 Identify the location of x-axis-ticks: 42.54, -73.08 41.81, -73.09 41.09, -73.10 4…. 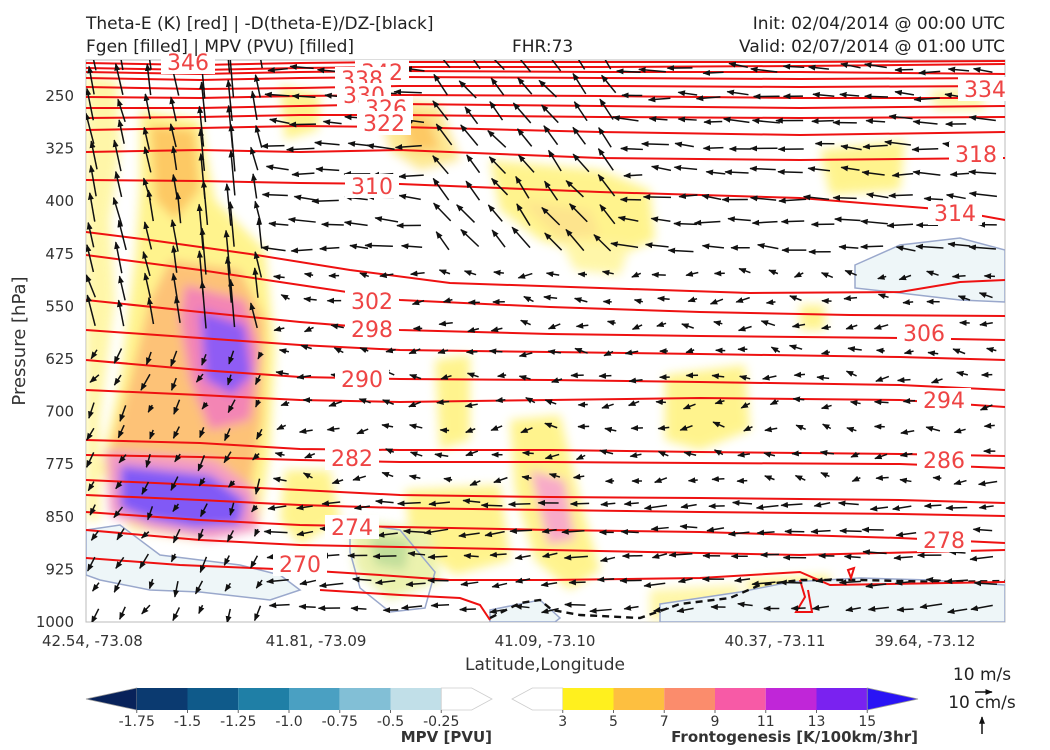
(508, 641).